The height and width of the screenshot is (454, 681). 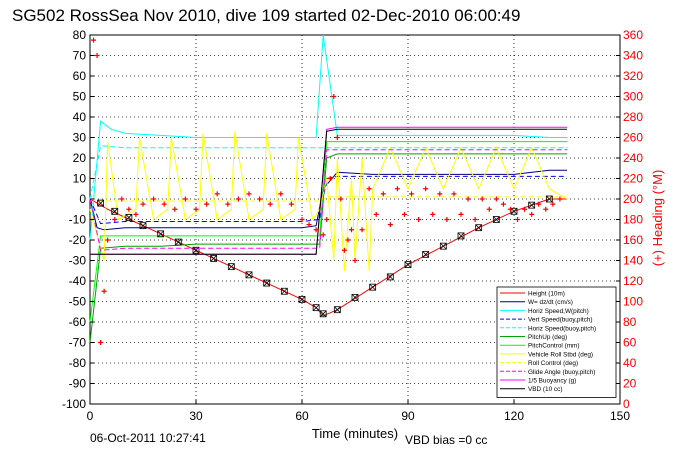 What do you see at coordinates (80, 158) in the screenshot?
I see `y-tick-label: 20` at bounding box center [80, 158].